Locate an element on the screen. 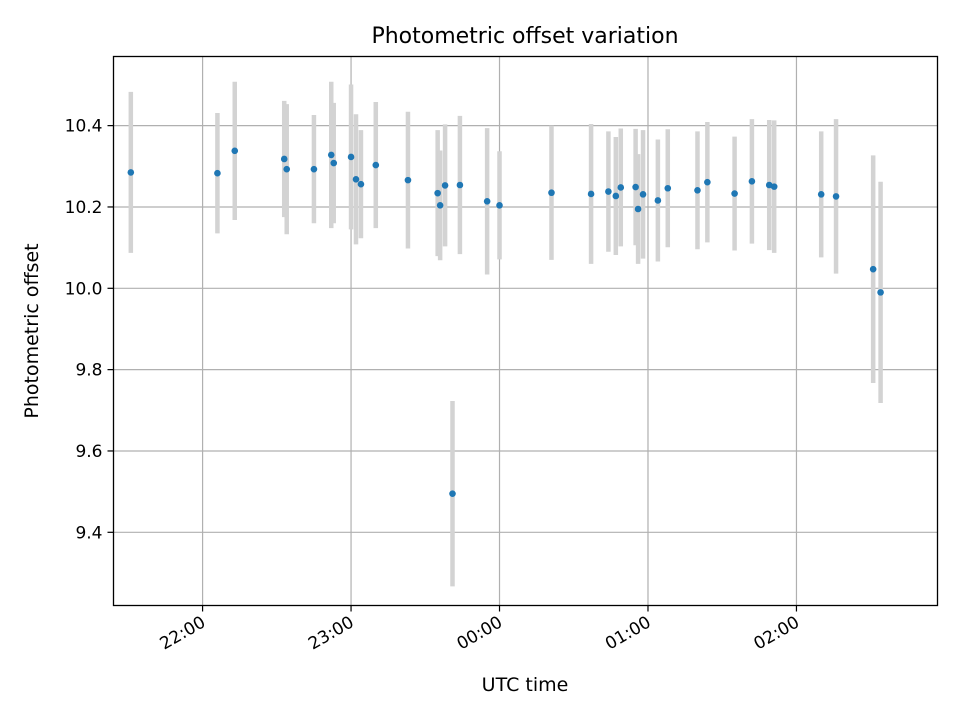 The width and height of the screenshot is (960, 720). x-axis-ticks: 22:00 23:00 00:00 01:00 02:00 is located at coordinates (480, 630).